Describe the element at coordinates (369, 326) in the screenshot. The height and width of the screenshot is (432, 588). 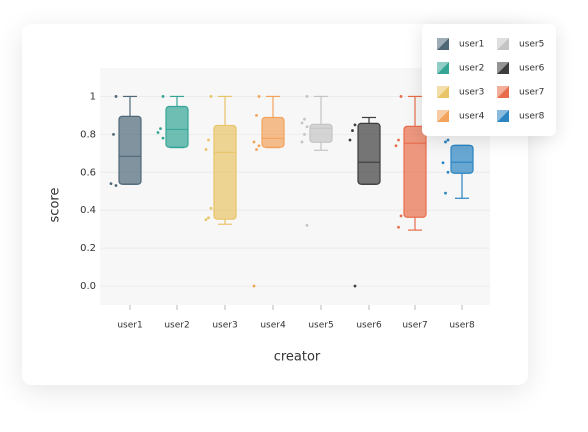
I see `x-tick-label: user6` at that location.